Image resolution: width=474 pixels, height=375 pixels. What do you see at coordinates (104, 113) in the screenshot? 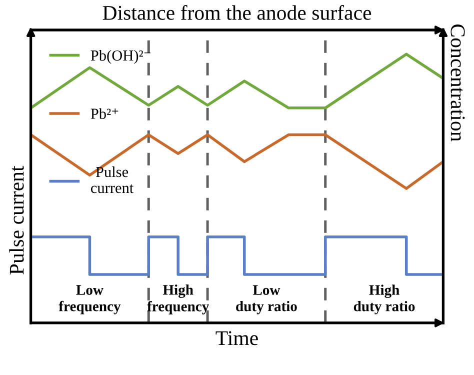
I see `legend-label: Pb²⁺` at bounding box center [104, 113].